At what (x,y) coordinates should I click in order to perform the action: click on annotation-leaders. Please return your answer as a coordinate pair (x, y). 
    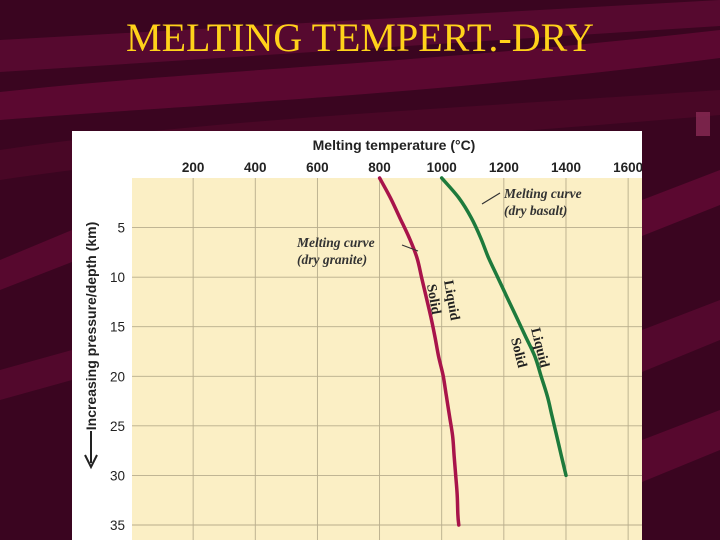
    Looking at the image, I should click on (451, 222).